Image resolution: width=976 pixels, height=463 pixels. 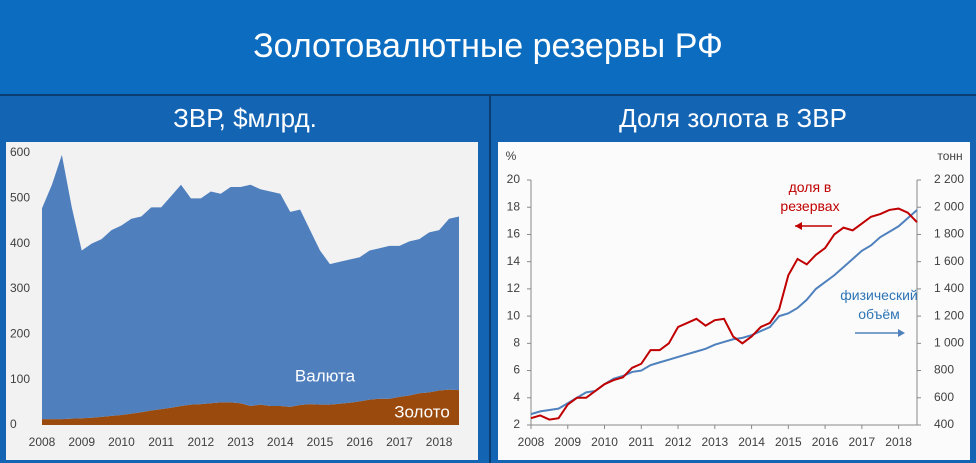 What do you see at coordinates (879, 304) in the screenshot?
I see `series-label: физический объём` at bounding box center [879, 304].